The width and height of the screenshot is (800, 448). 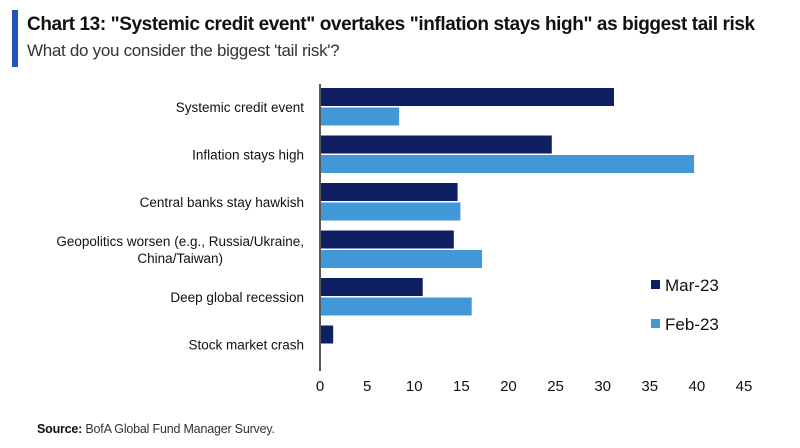 I want to click on x-tick-label: 45, so click(x=744, y=386).